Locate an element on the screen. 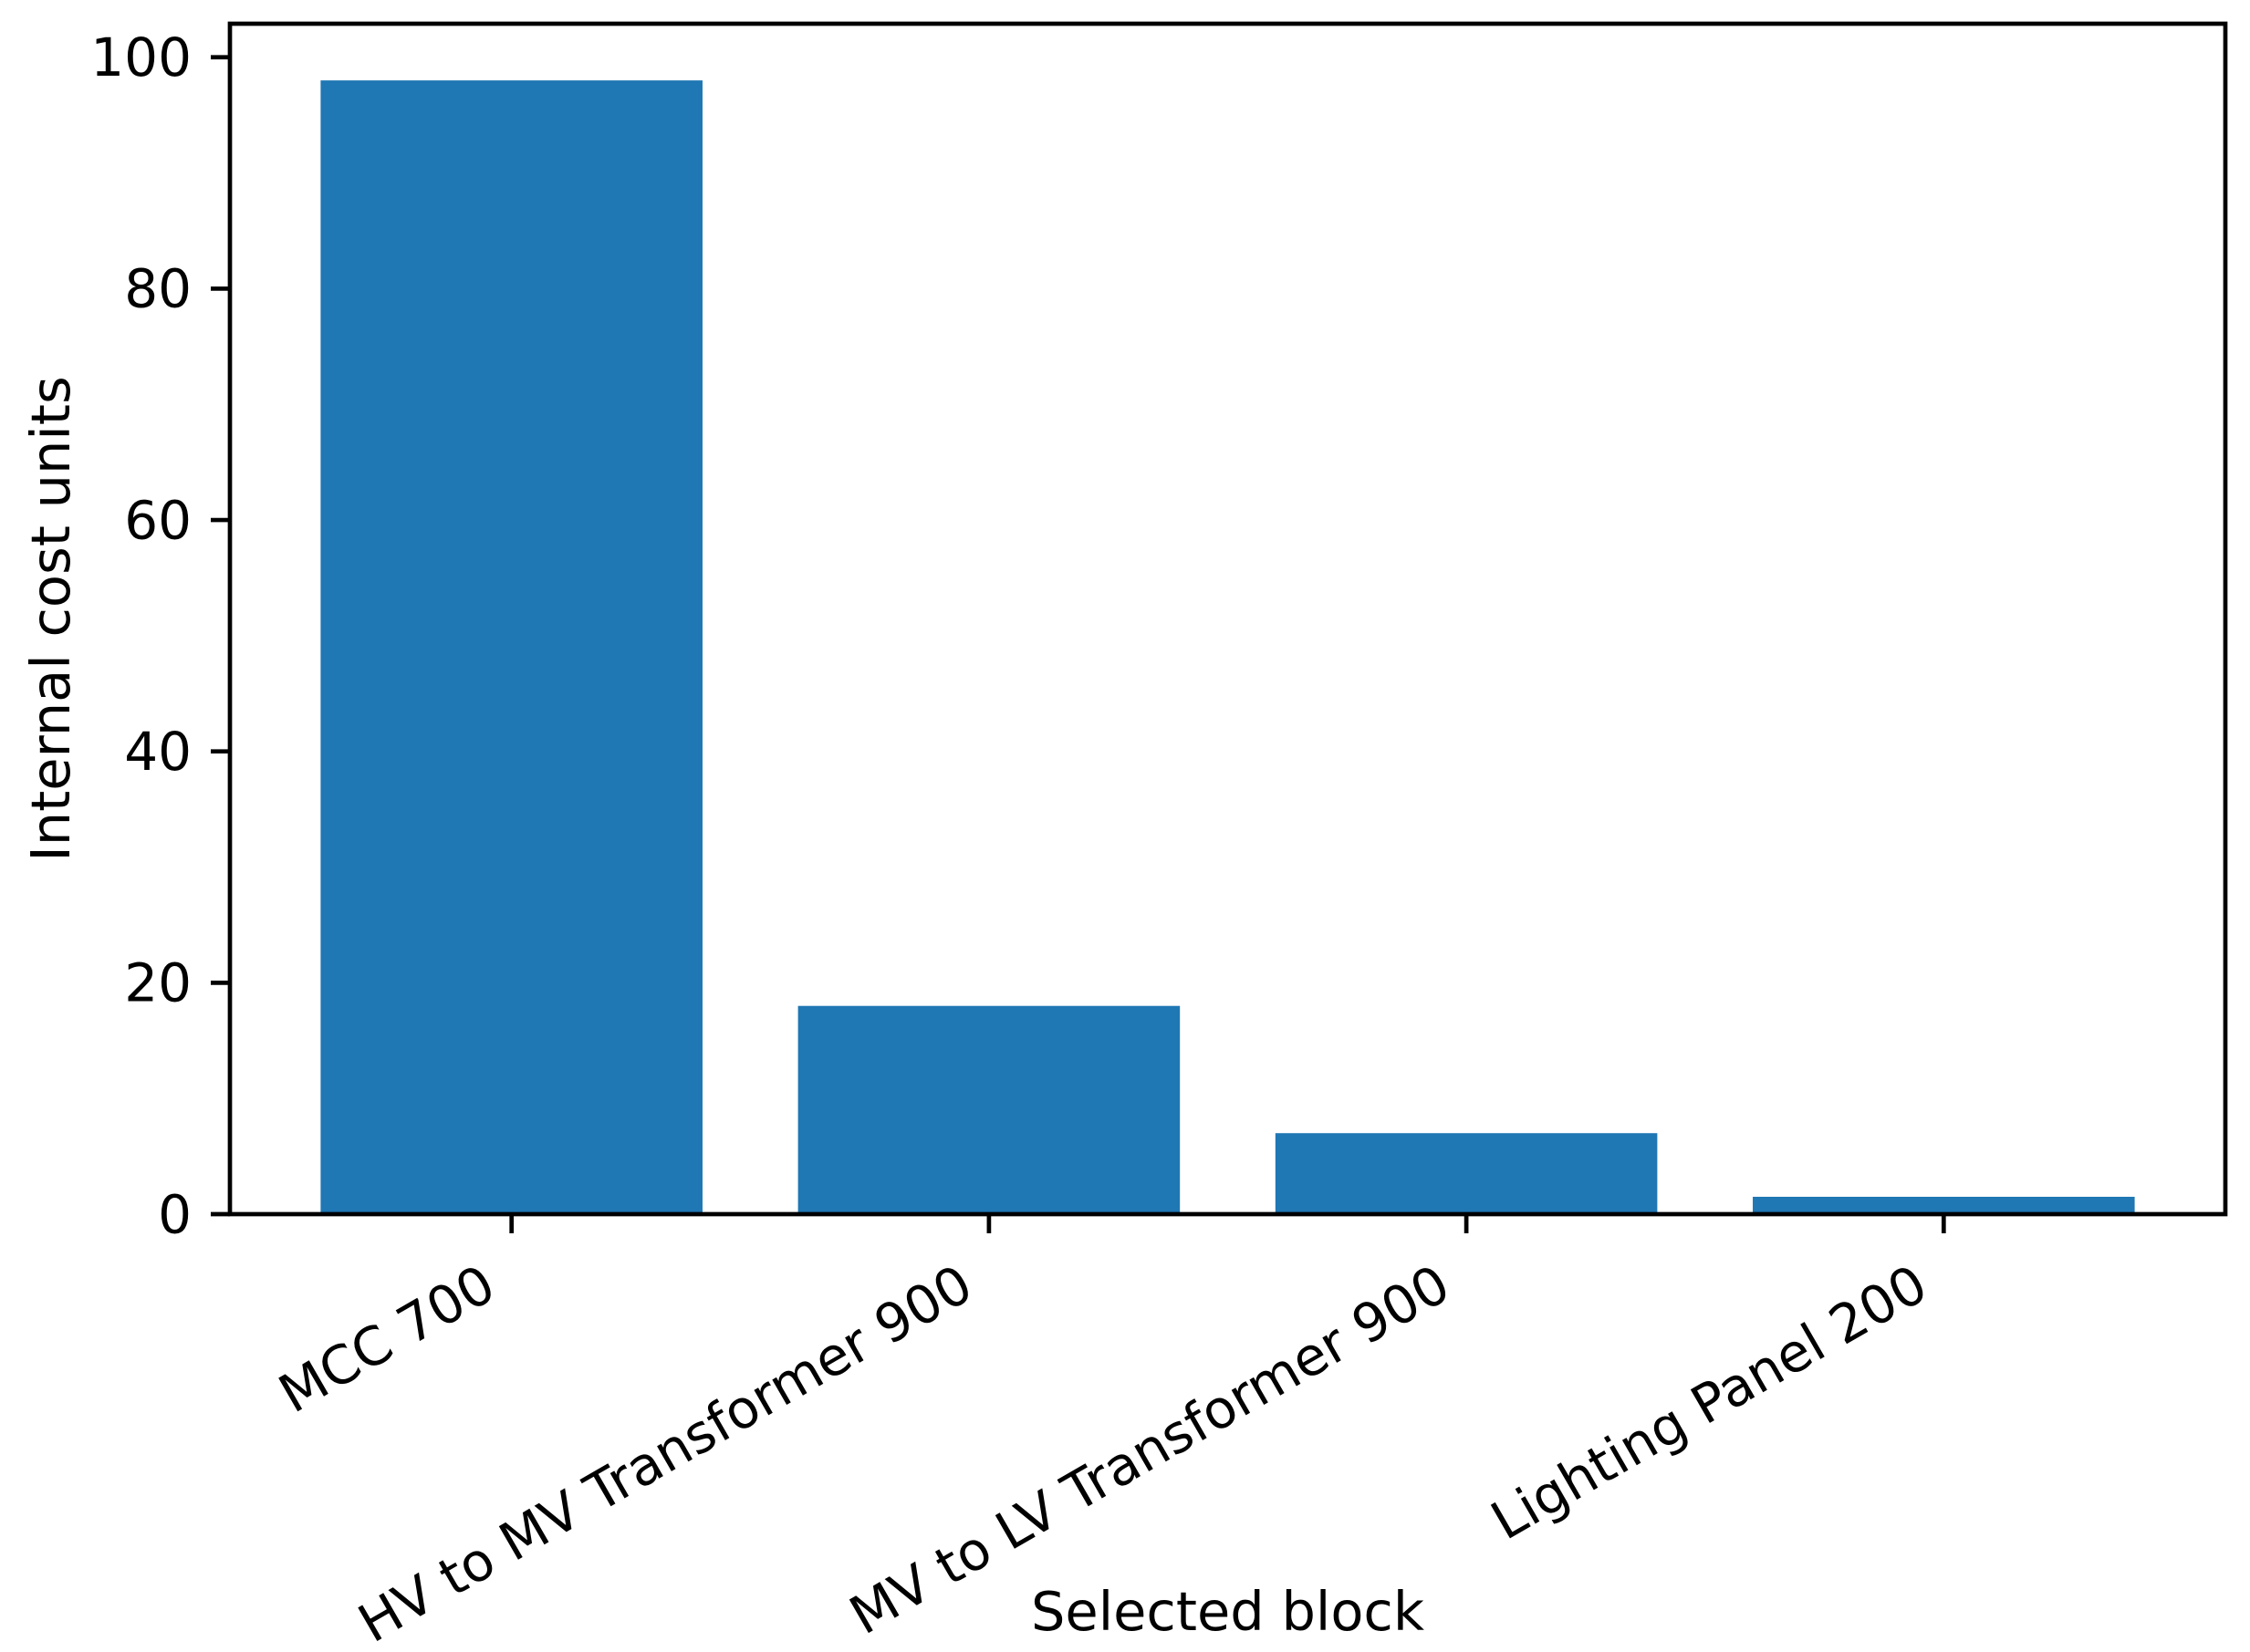 This screenshot has height=1652, width=2250. y-axis-label: Internal cost units is located at coordinates (51, 618).